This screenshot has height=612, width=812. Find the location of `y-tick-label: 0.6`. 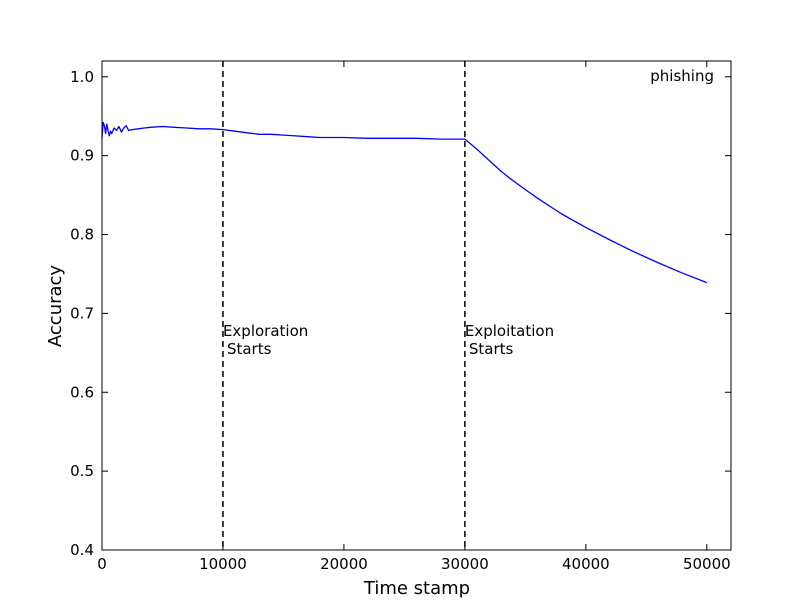

y-tick-label: 0.6 is located at coordinates (82, 392).